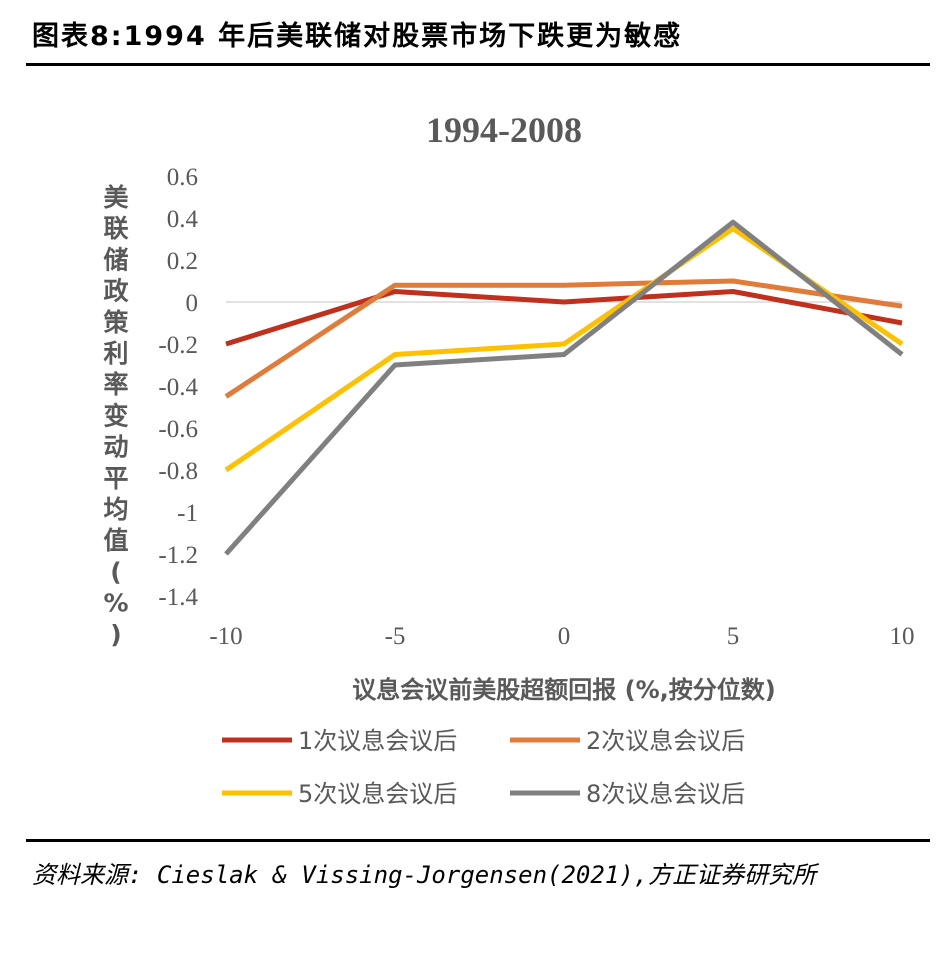 This screenshot has width=946, height=964. Describe the element at coordinates (377, 794) in the screenshot. I see `legend-label-3: 5次议息会议后` at that location.